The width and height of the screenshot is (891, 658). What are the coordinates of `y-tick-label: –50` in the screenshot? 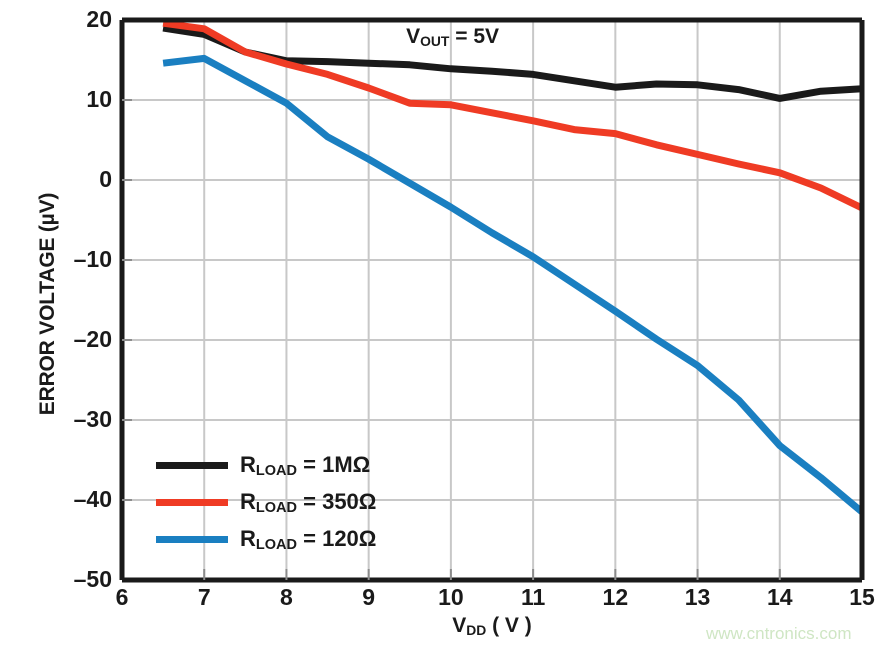 It's located at (92, 579).